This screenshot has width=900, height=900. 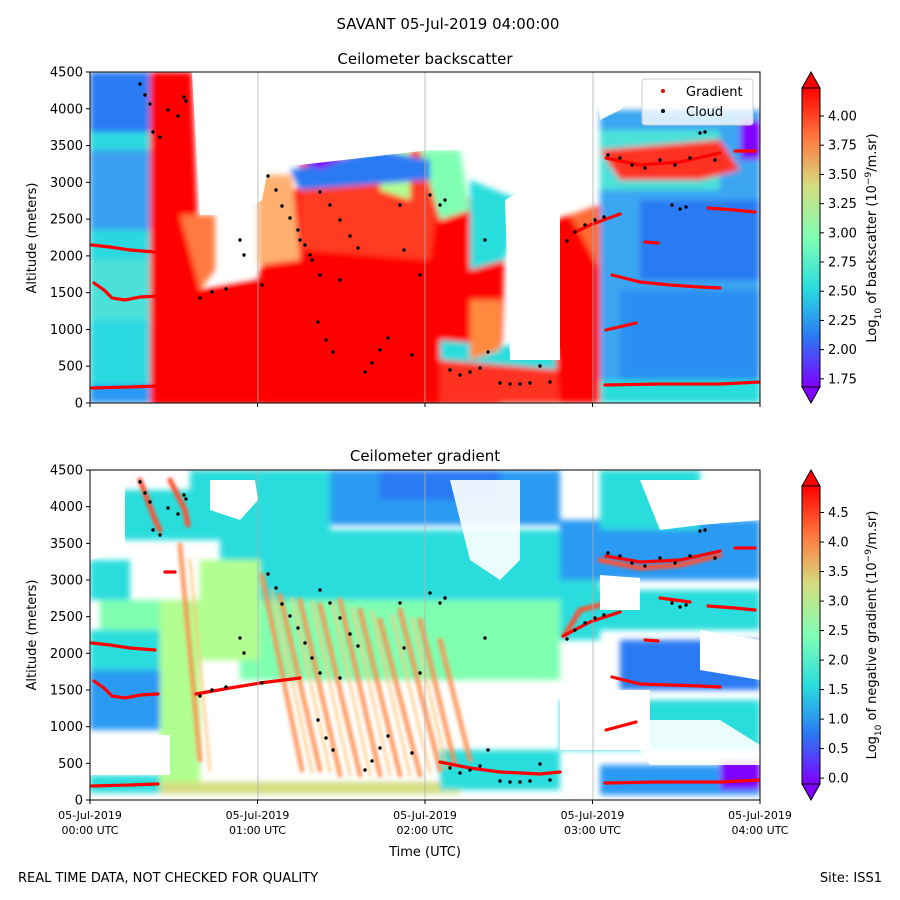 What do you see at coordinates (842, 146) in the screenshot?
I see `backscatter-colorbar-tick-label: 3.75` at bounding box center [842, 146].